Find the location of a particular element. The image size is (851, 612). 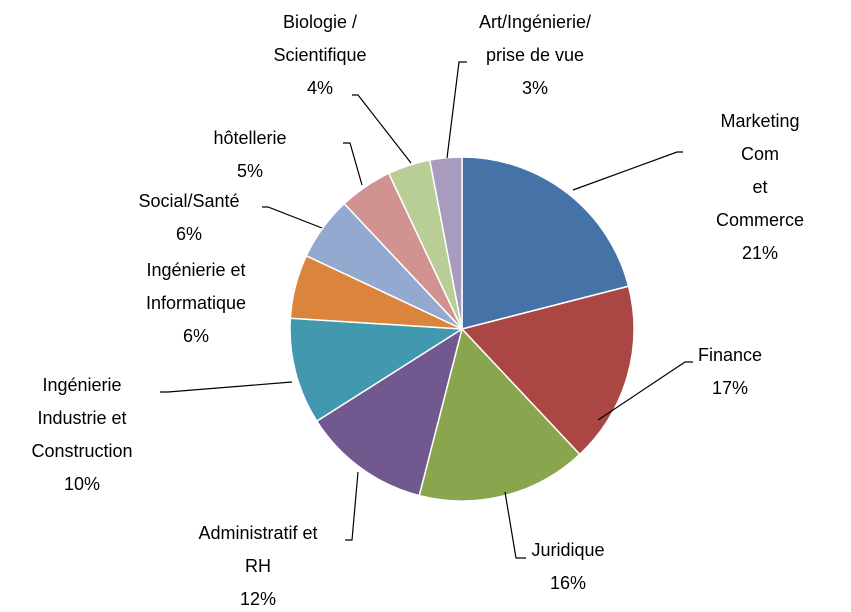

slice-label: Ingénierie et Informatique 6% is located at coordinates (196, 303).